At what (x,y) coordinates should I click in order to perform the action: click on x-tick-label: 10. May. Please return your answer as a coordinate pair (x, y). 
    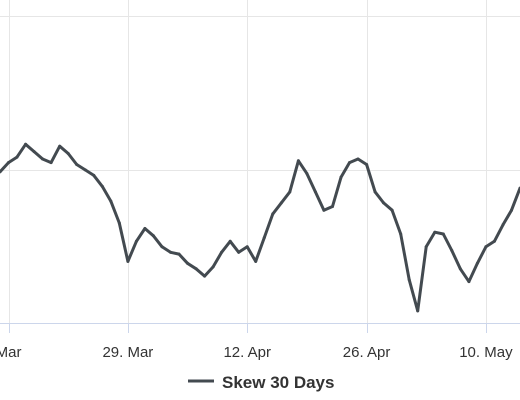
    Looking at the image, I should click on (486, 352).